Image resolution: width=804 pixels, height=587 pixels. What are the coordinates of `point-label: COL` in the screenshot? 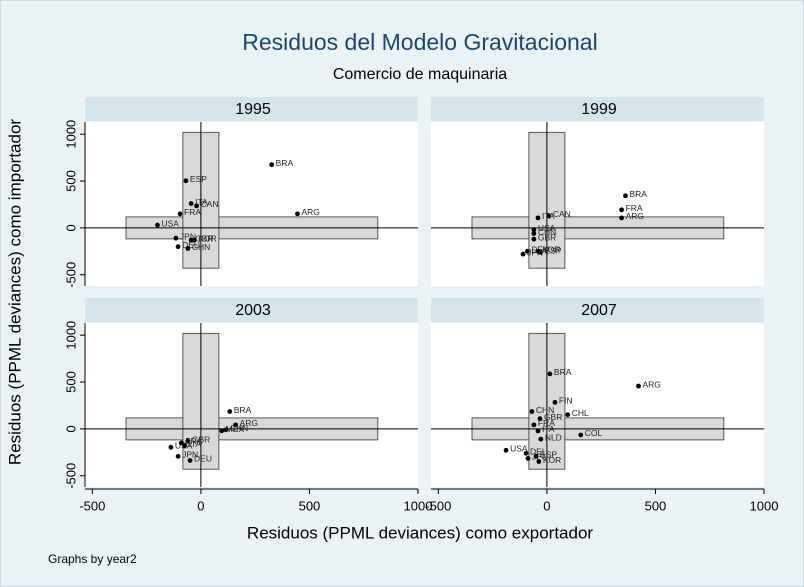 It's located at (594, 433).